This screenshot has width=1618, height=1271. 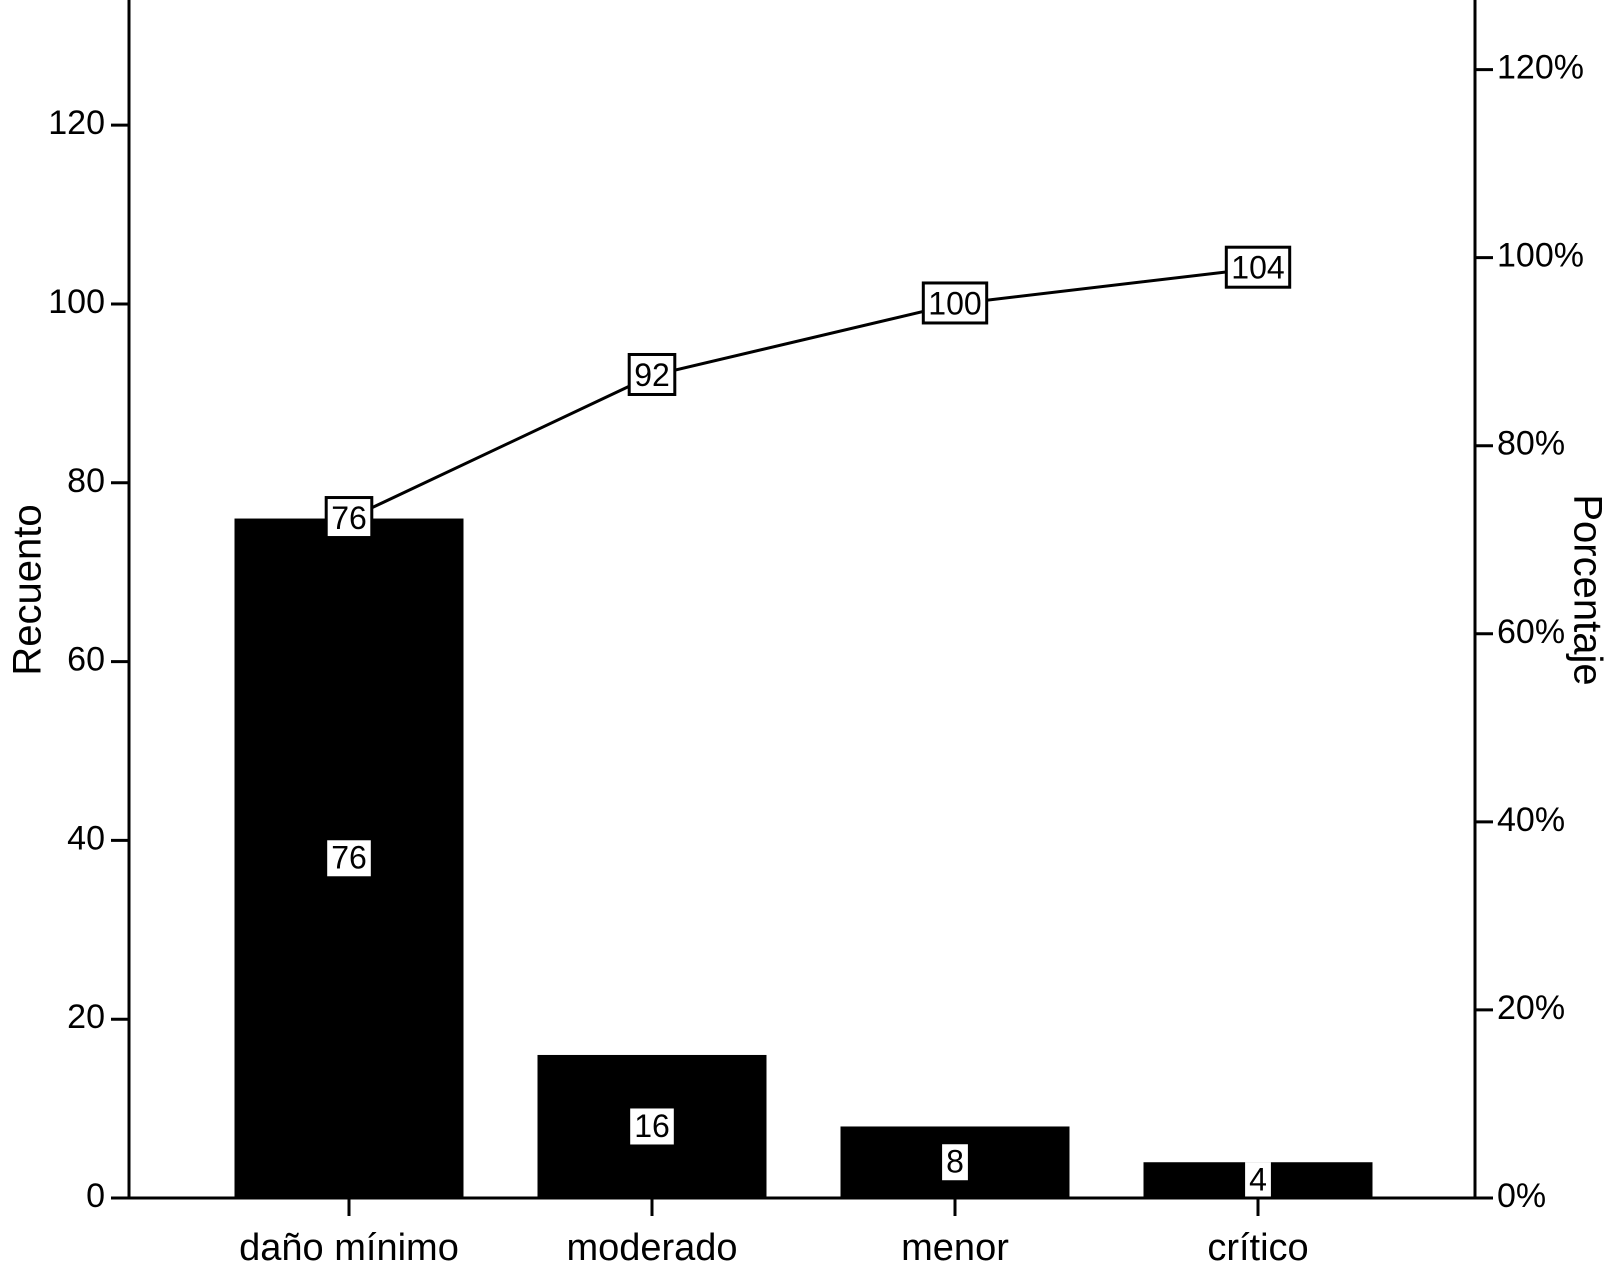 What do you see at coordinates (651, 1248) in the screenshot?
I see `x-tick-label: moderado` at bounding box center [651, 1248].